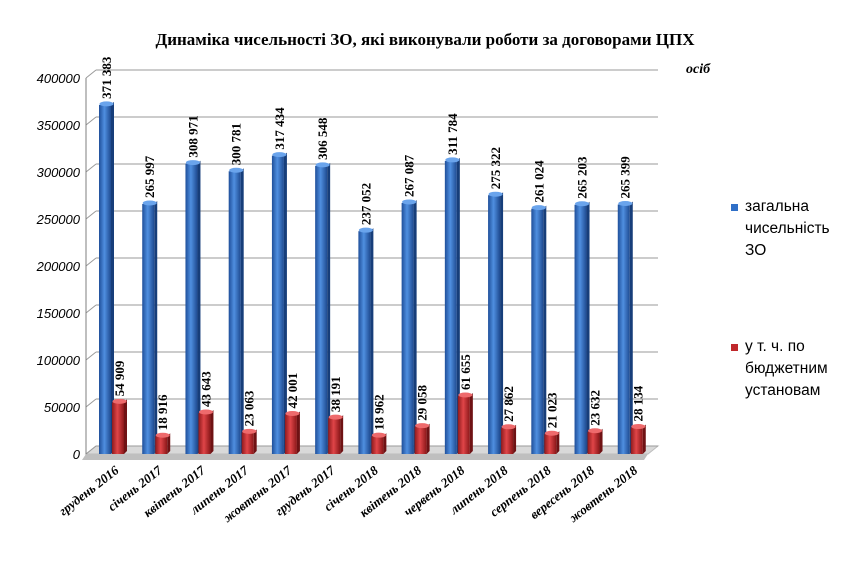 The image size is (850, 588). I want to click on data-label: 267 087, so click(409, 175).